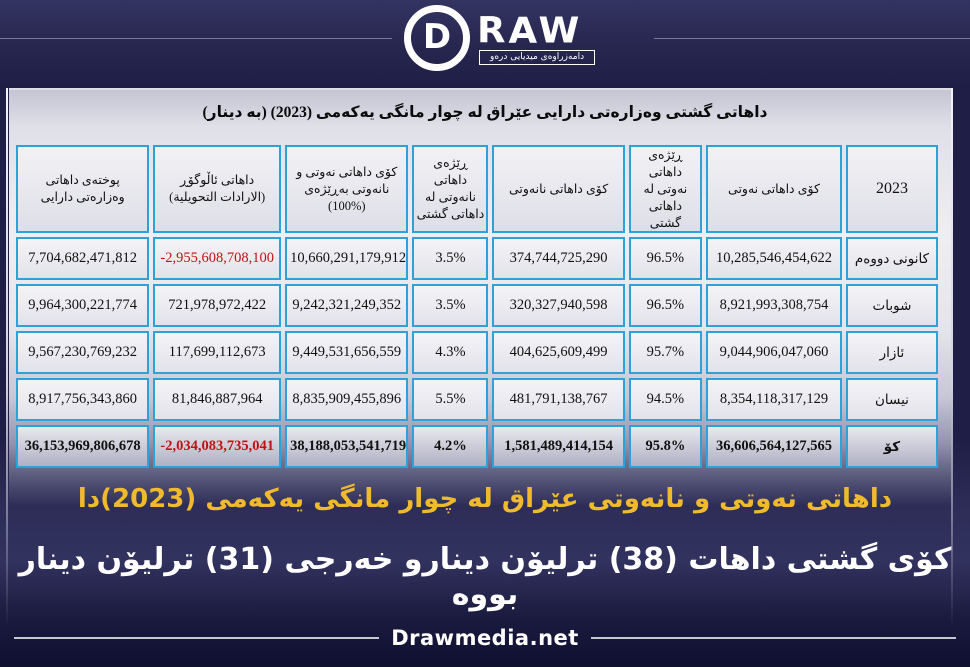 Image resolution: width=970 pixels, height=667 pixels. What do you see at coordinates (665, 447) in the screenshot?
I see `value-cell: 95.8%` at bounding box center [665, 447].